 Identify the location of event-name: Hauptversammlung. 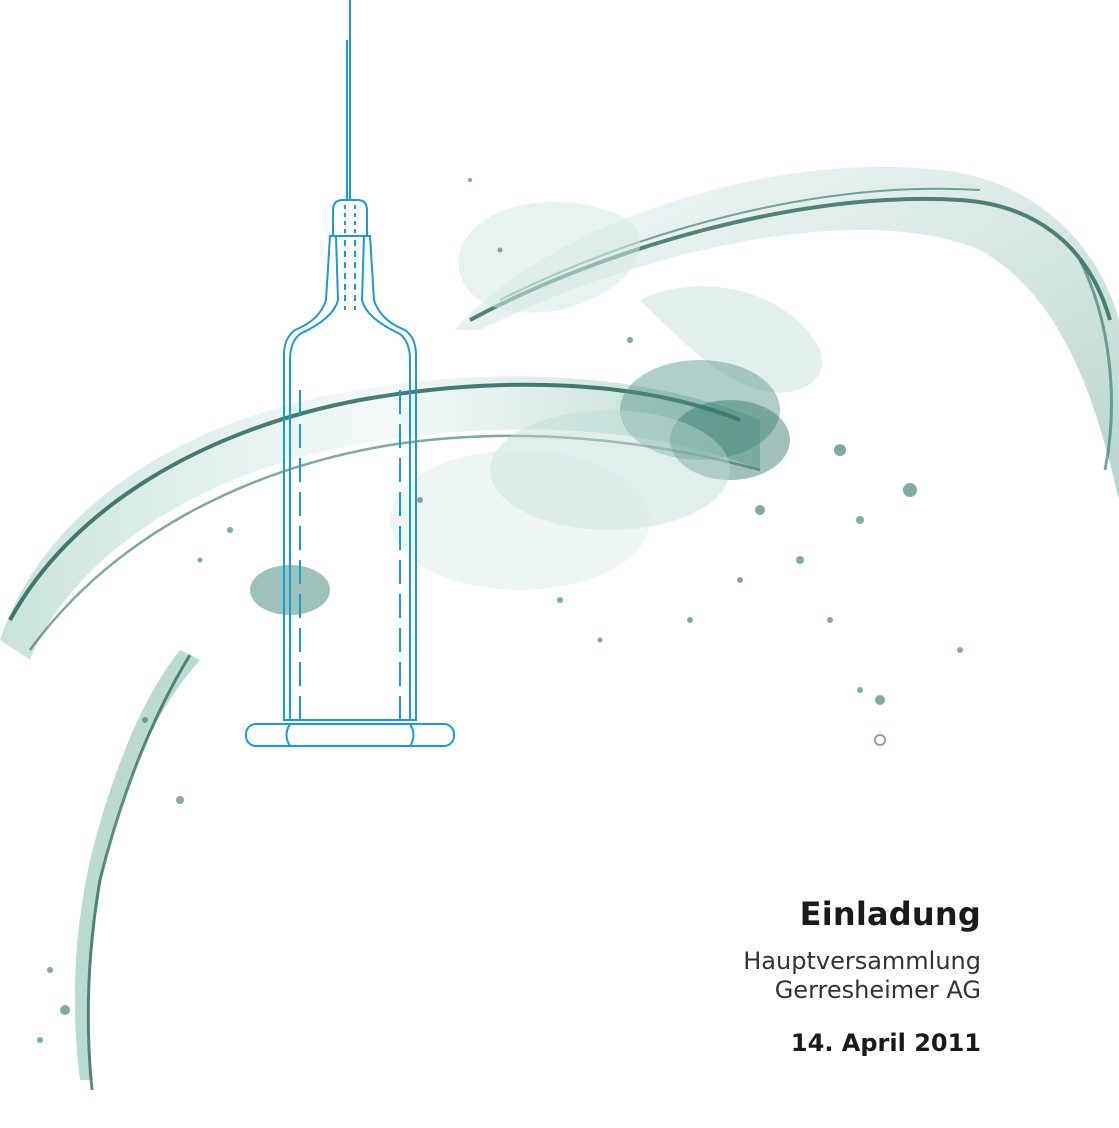
(862, 961).